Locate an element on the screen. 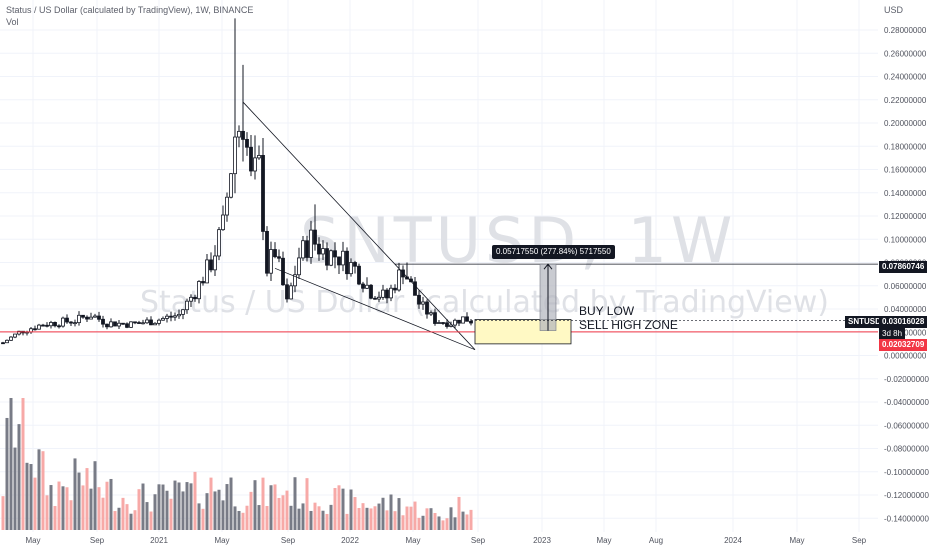 The height and width of the screenshot is (550, 932). y-tick-label: -0.08000000 is located at coordinates (906, 449).